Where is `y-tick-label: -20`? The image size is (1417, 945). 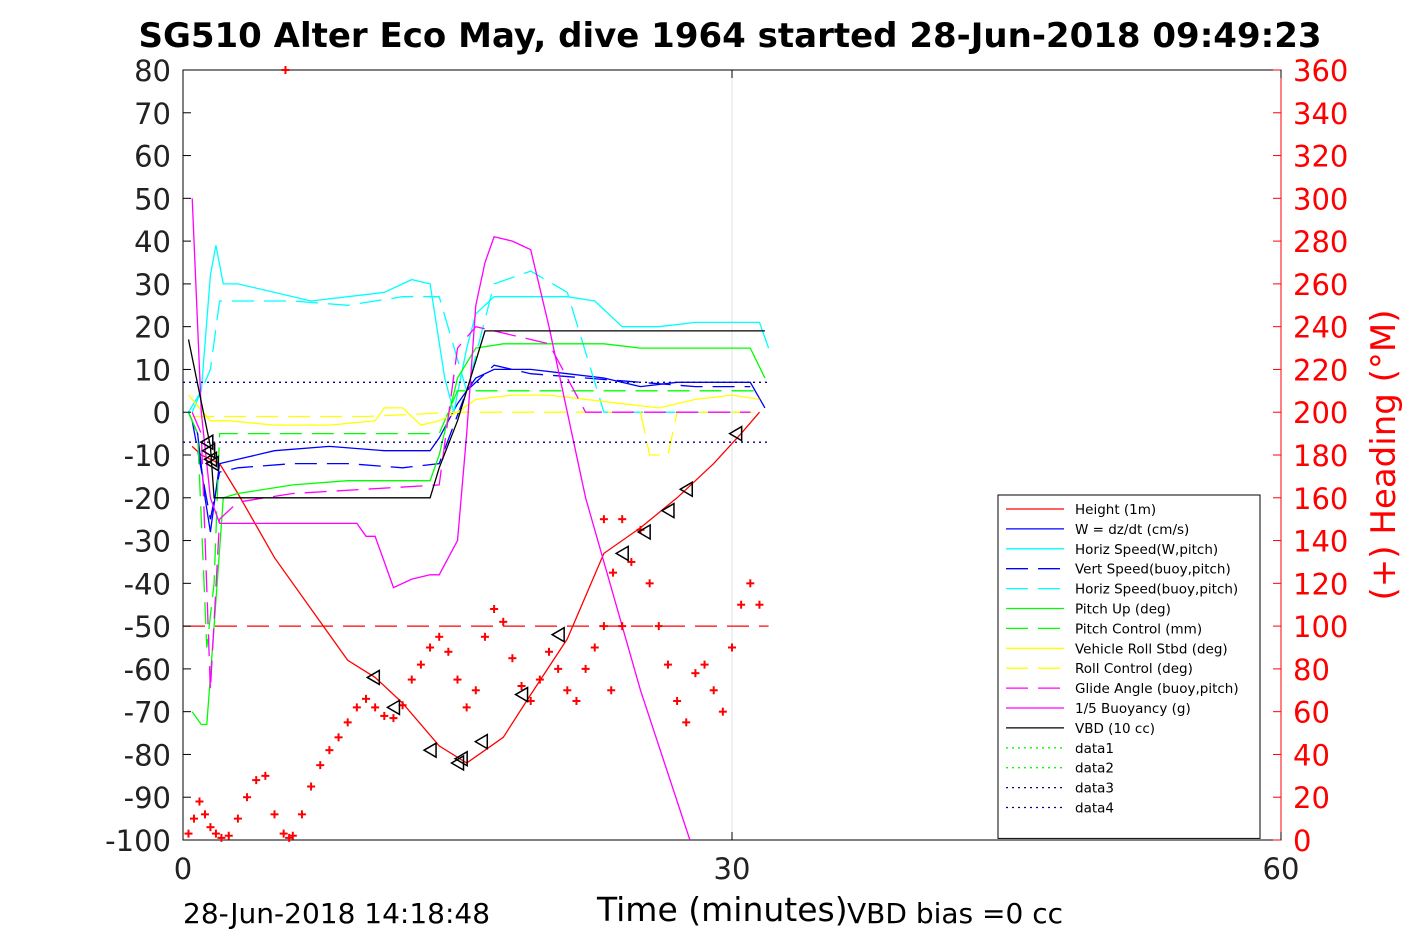
y-tick-label: -20 is located at coordinates (147, 499).